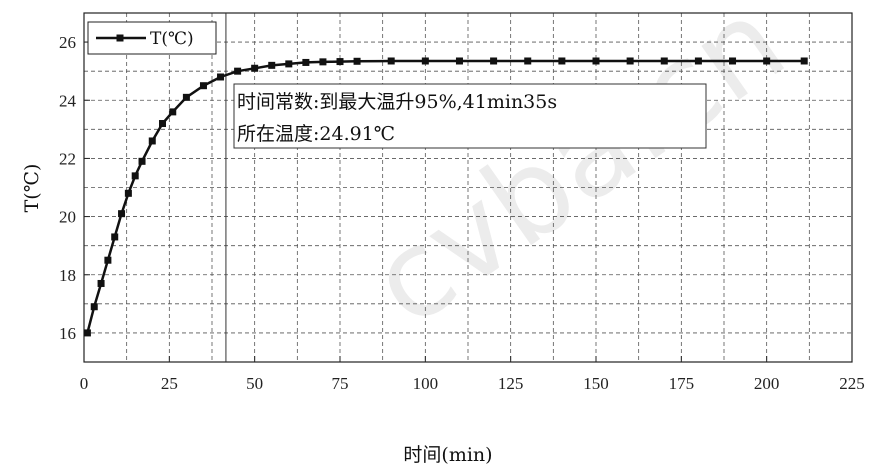 This screenshot has height=473, width=876. I want to click on x-tick-label: 150, so click(596, 383).